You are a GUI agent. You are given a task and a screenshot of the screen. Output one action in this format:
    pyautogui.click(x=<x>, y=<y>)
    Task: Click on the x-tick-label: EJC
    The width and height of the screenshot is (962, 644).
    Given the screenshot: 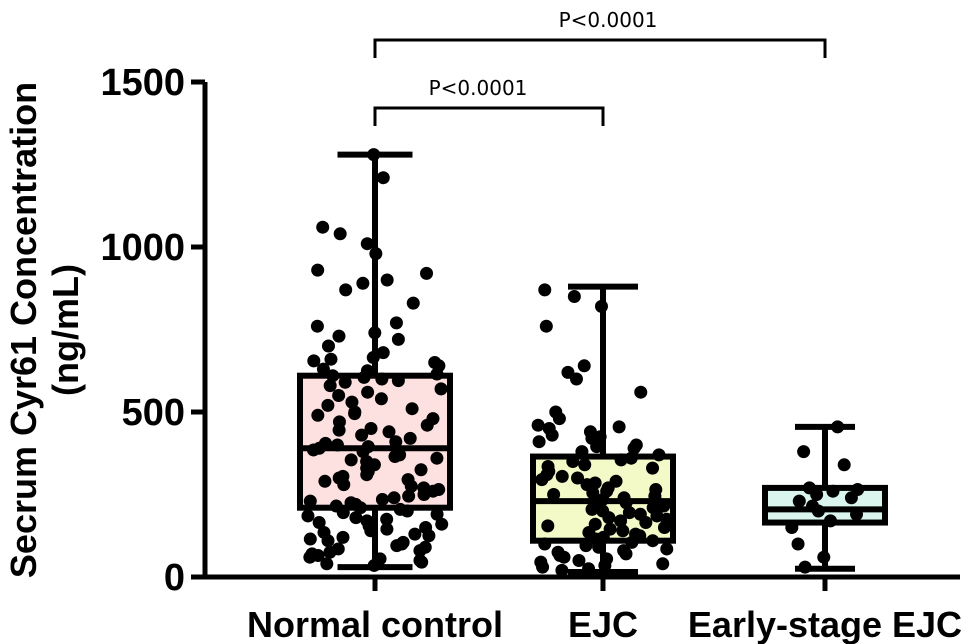 What is the action you would take?
    pyautogui.click(x=603, y=624)
    